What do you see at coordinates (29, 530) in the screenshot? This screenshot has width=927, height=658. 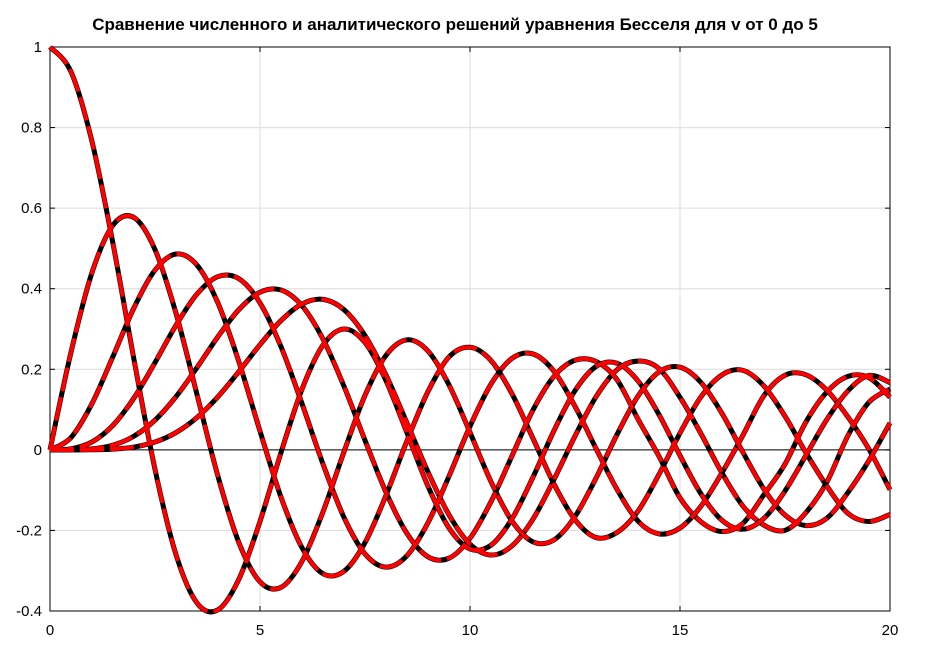 I see `y-tick-label: -0.2` at bounding box center [29, 530].